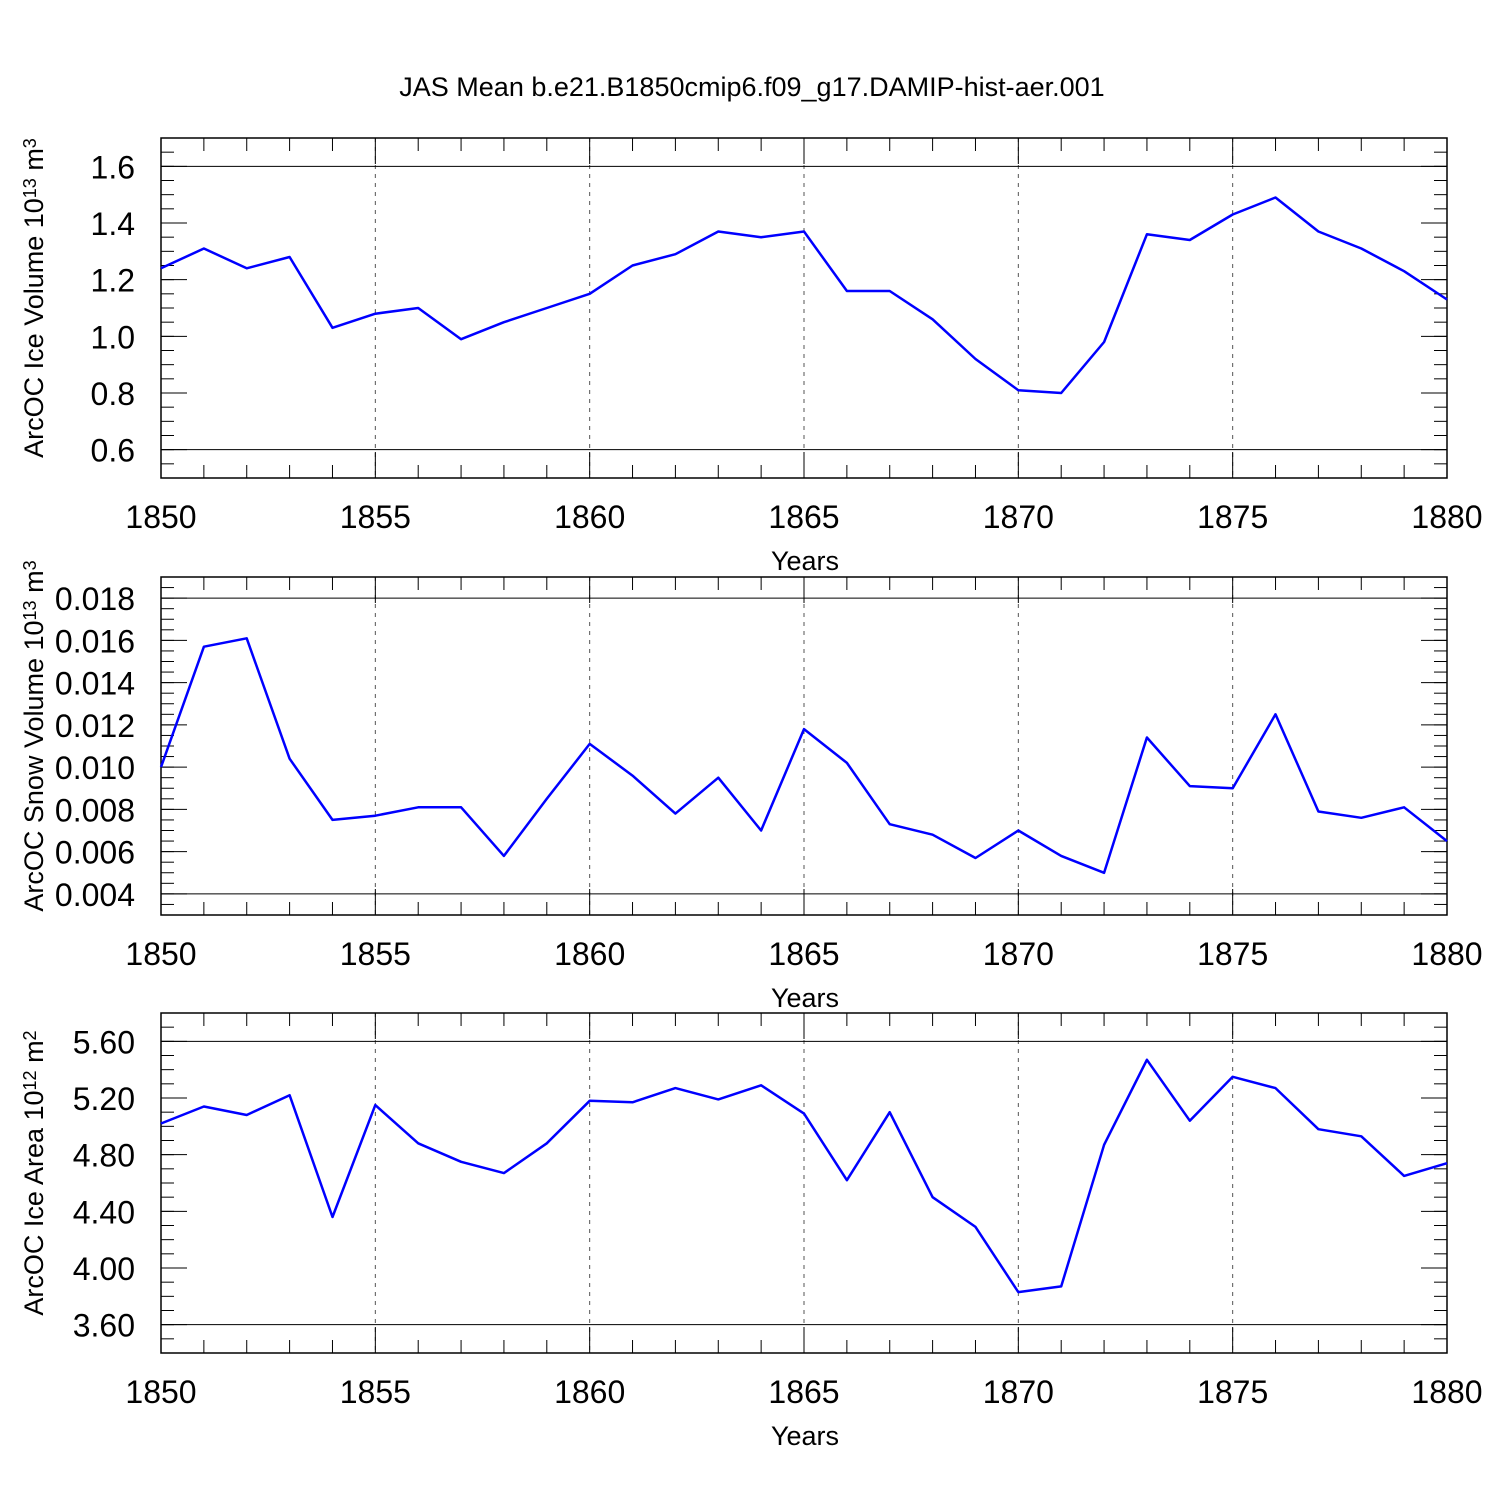  What do you see at coordinates (95, 853) in the screenshot?
I see `y-tick-label: 0.006` at bounding box center [95, 853].